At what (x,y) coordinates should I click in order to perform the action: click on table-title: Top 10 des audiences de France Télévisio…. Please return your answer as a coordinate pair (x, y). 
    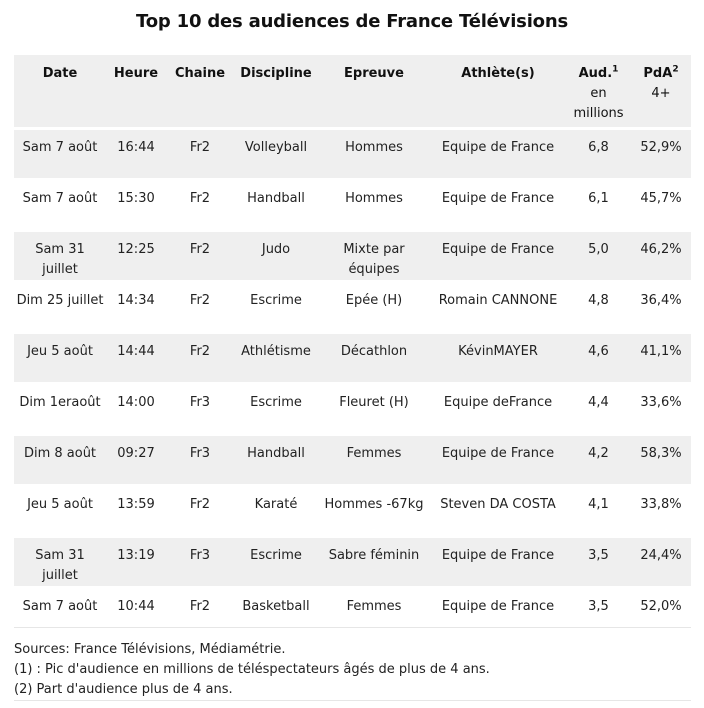
    Looking at the image, I should click on (352, 21).